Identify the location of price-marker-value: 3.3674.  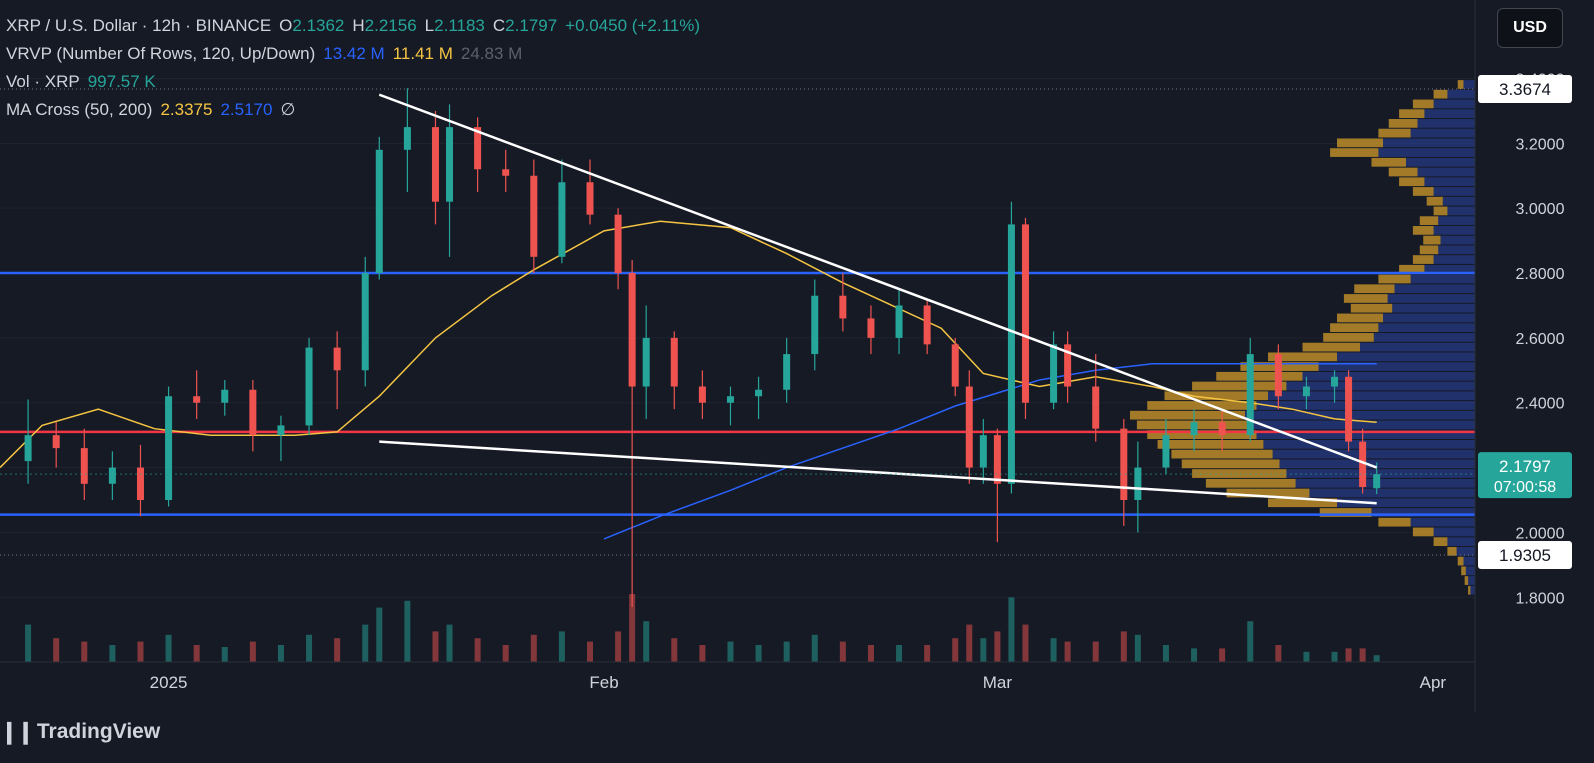
(1525, 89).